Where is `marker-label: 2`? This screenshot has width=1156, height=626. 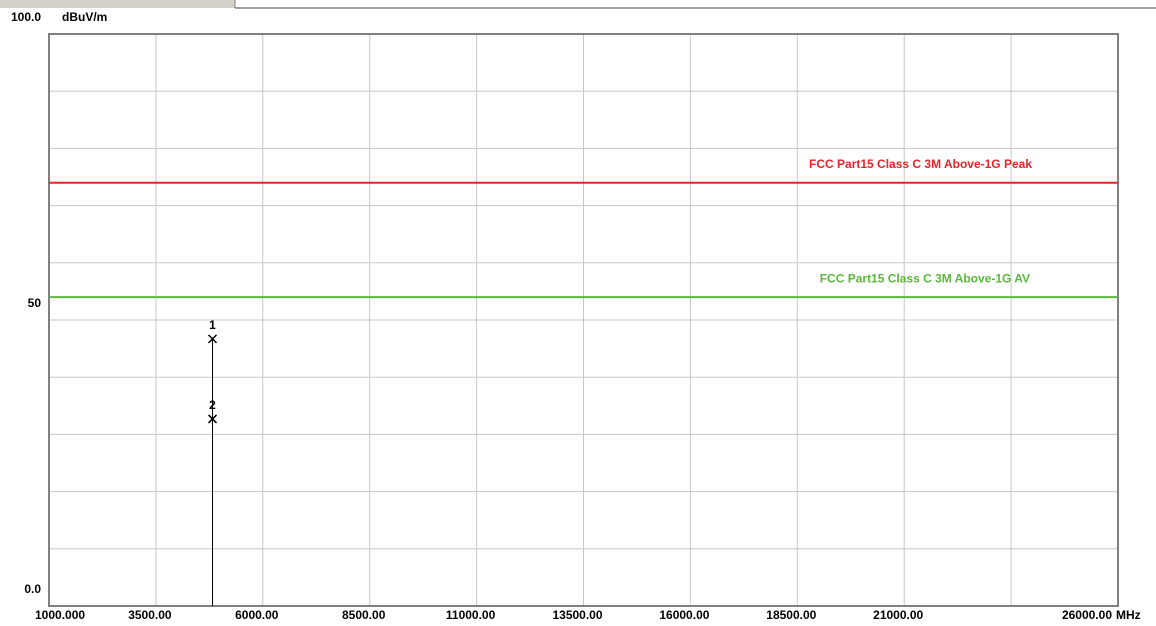 marker-label: 2 is located at coordinates (212, 405).